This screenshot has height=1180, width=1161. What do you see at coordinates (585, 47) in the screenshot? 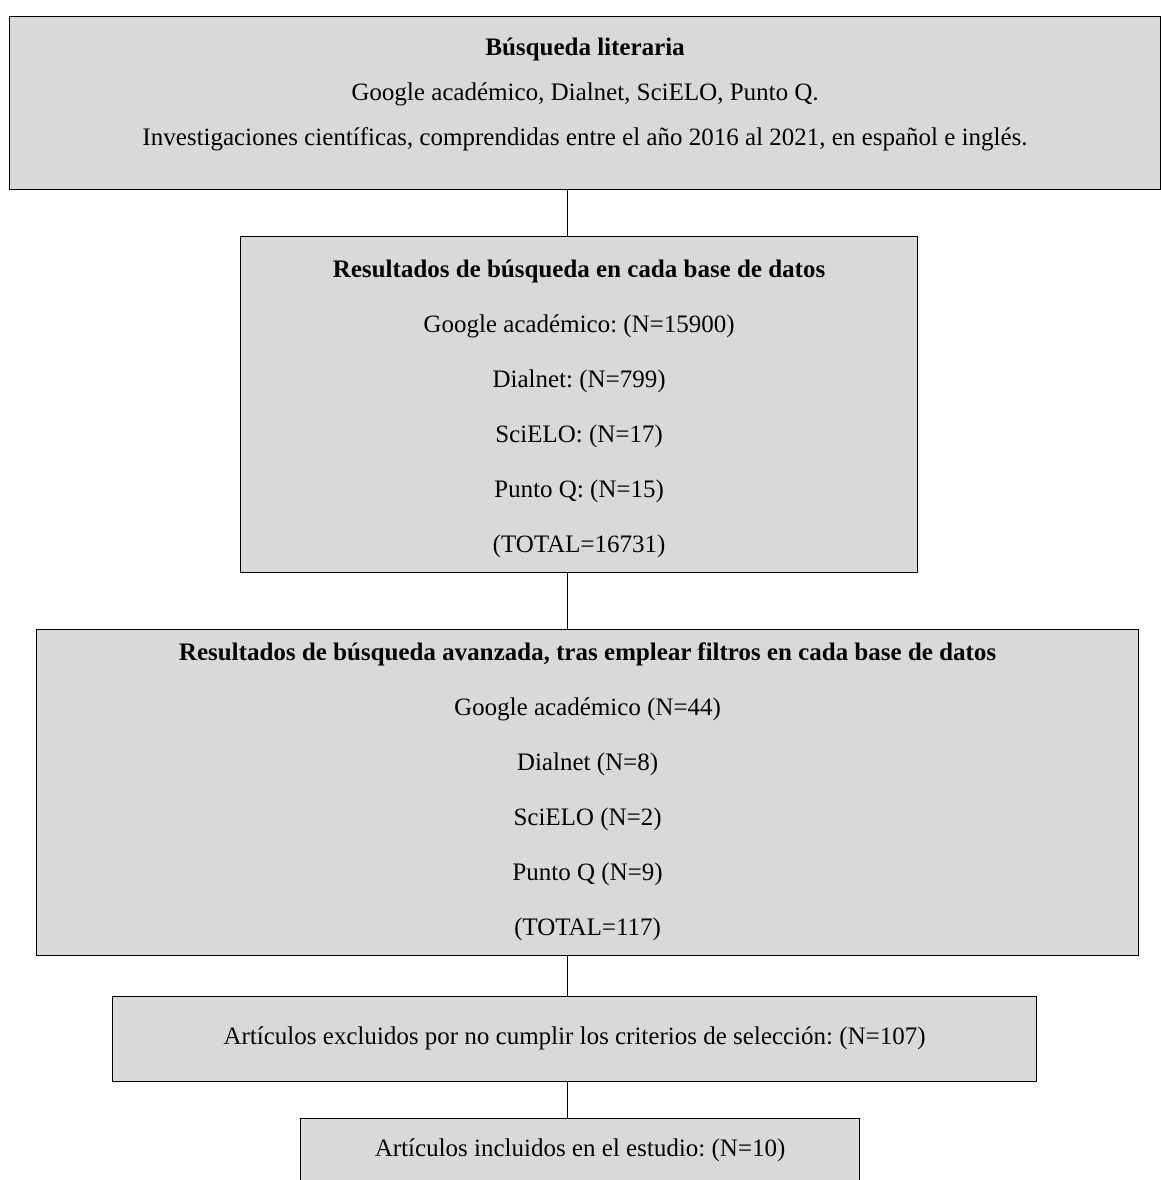
I see `literature-search-title: Búsqueda literaria` at bounding box center [585, 47].